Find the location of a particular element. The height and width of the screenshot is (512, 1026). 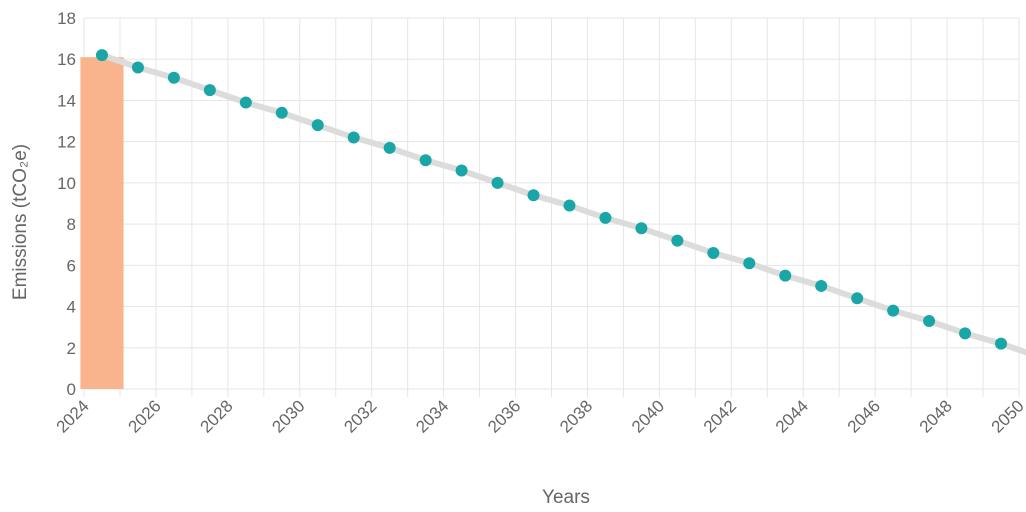

x-tick-label: 2048 is located at coordinates (936, 416).